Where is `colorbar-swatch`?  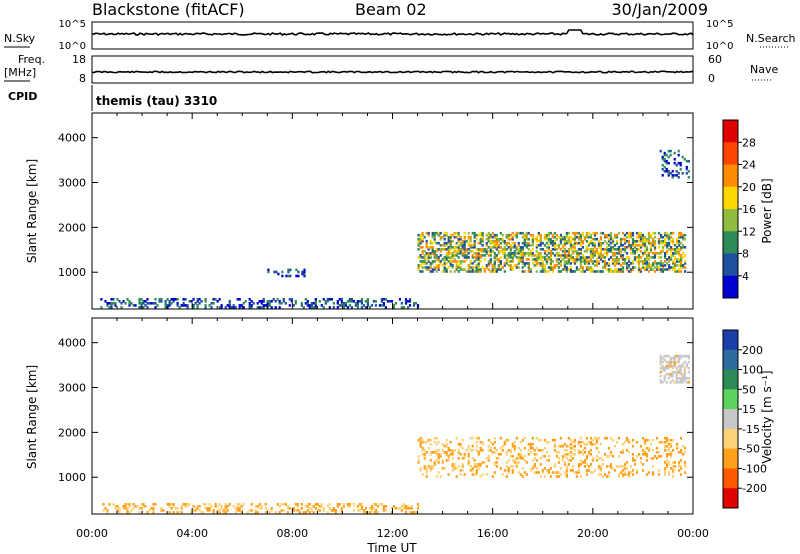 colorbar-swatch is located at coordinates (730, 458).